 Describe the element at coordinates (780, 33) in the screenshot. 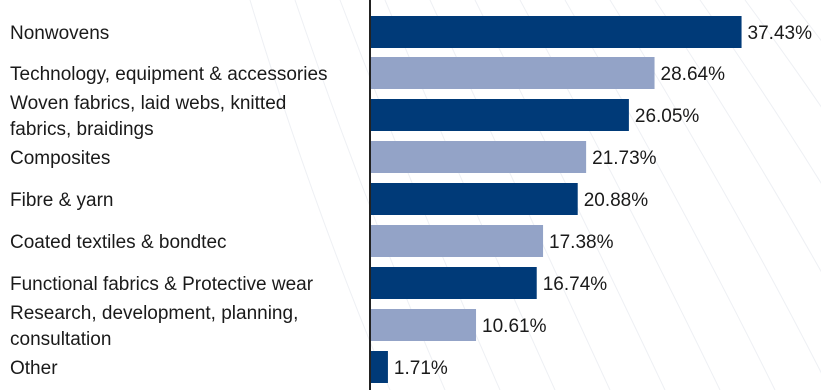

I see `data-label: 37.43%` at that location.